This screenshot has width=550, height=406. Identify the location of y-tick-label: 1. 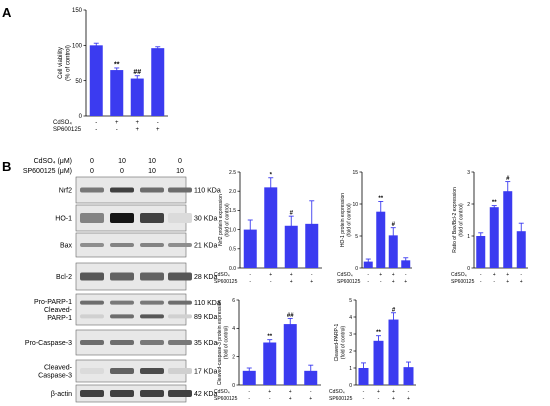
(468, 237).